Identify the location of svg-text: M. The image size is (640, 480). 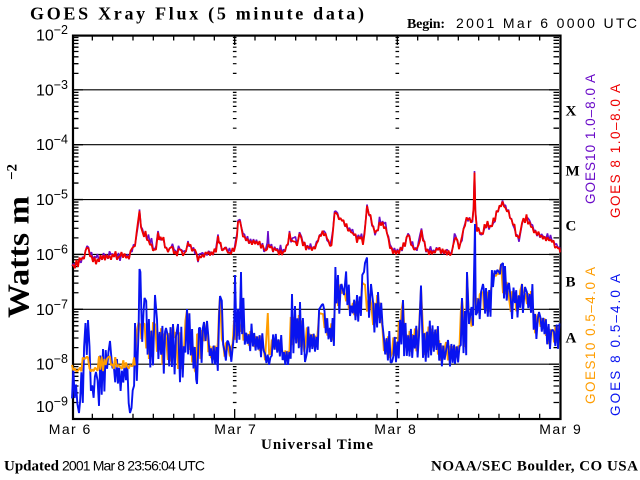
(573, 172).